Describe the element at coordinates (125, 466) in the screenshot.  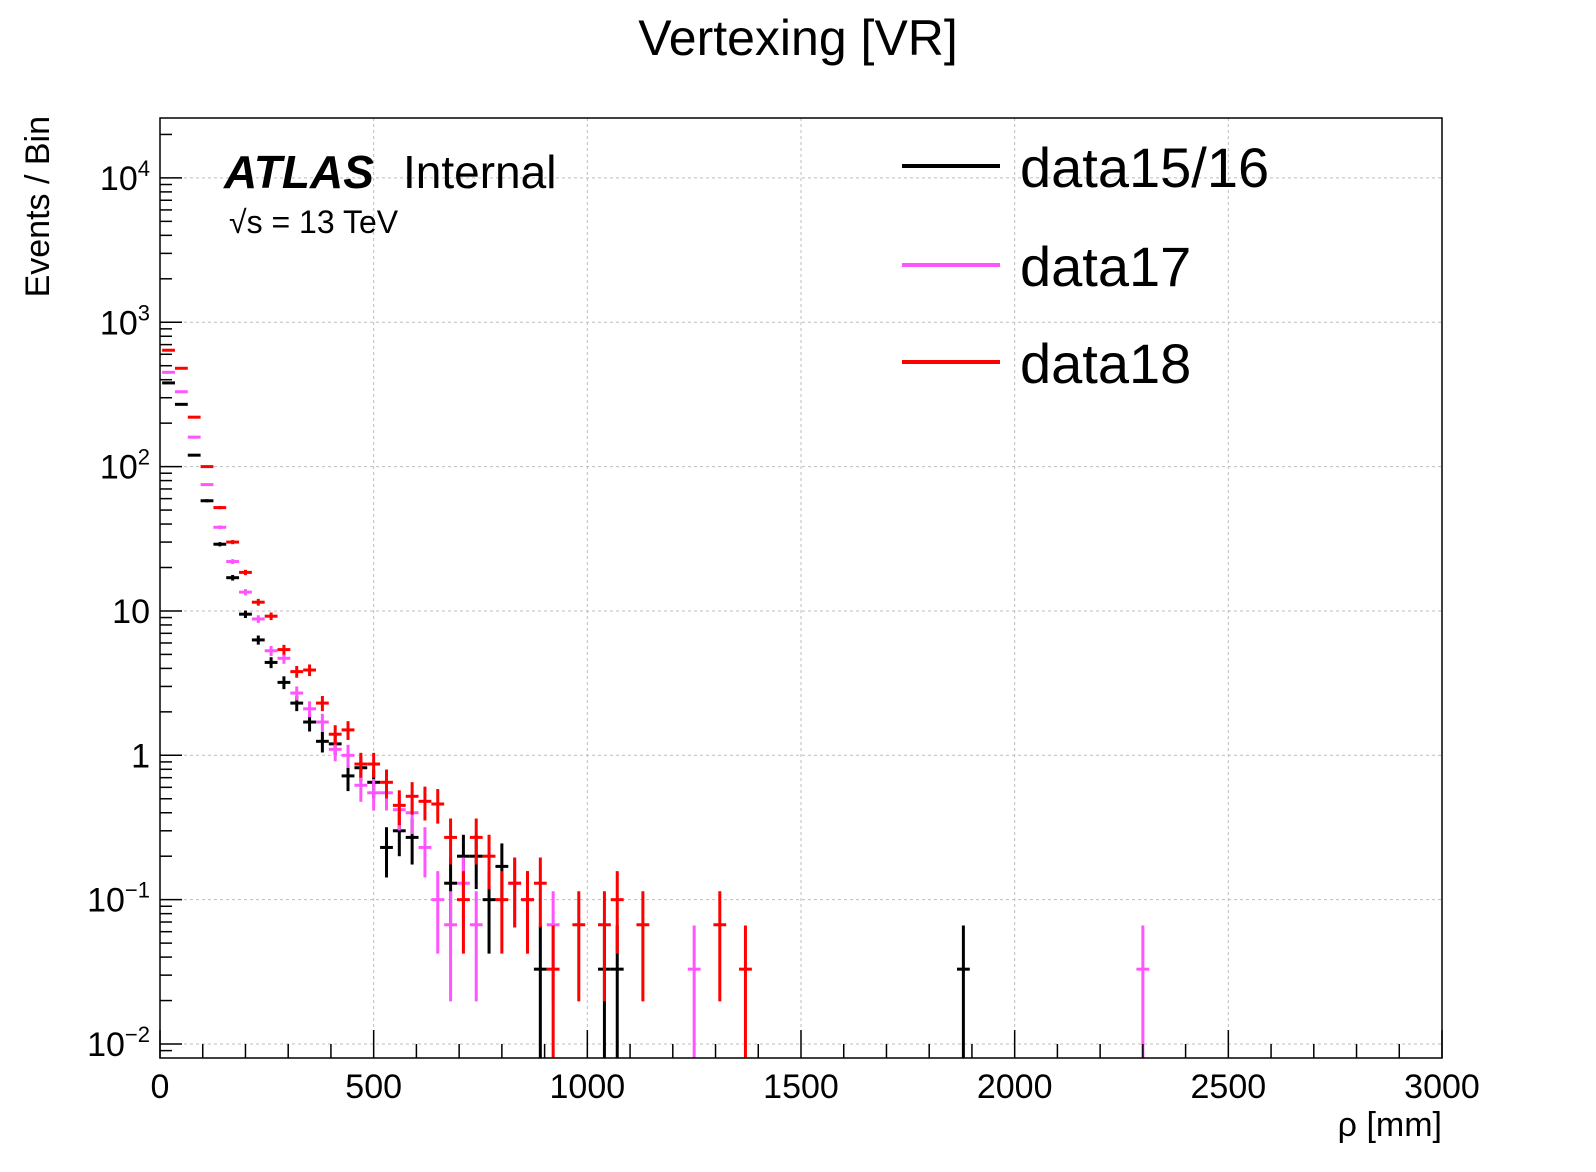
I see `y-tick-label: 10²` at that location.